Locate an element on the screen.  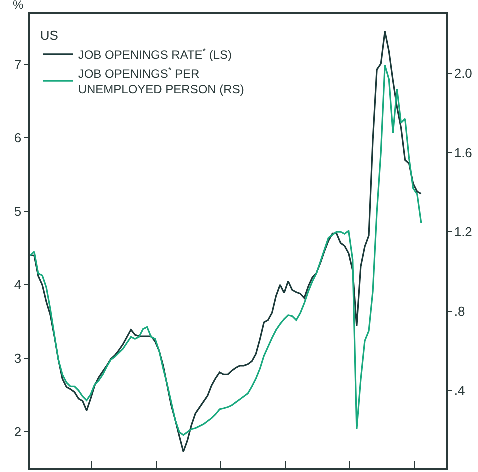
y-tick-label: 5 is located at coordinates (18, 212).